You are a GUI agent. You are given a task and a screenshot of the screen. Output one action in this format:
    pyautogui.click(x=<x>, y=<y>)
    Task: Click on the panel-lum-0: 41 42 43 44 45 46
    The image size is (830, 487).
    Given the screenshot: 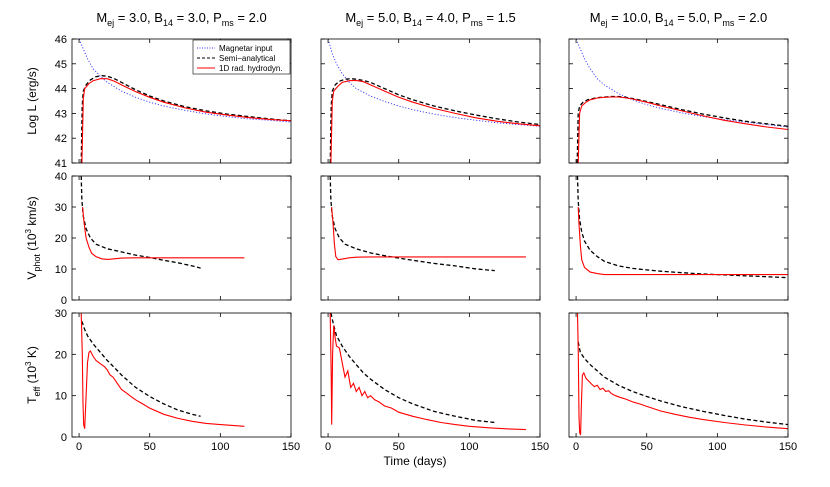 What is the action you would take?
    pyautogui.click(x=173, y=102)
    